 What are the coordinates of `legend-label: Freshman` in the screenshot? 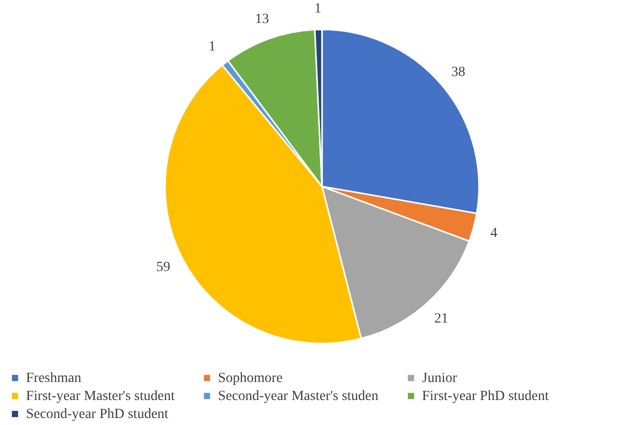 It's located at (54, 378).